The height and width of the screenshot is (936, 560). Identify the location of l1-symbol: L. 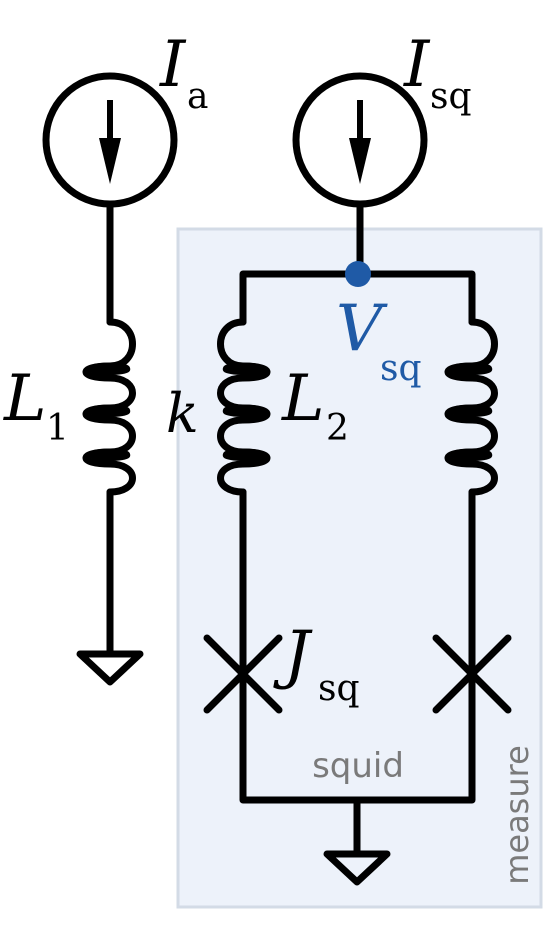
(25, 399).